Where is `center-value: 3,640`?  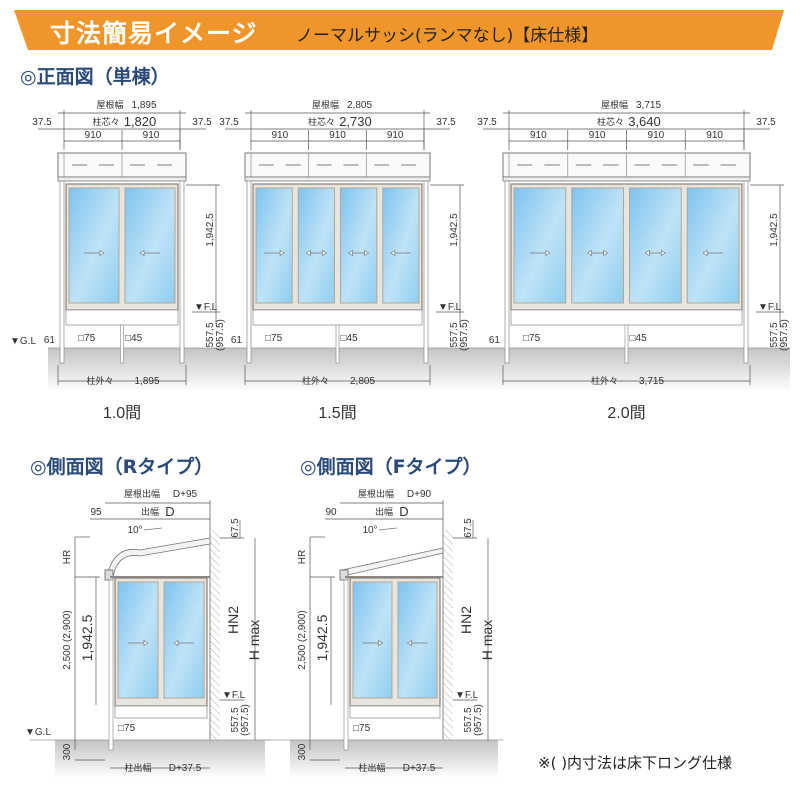
center-value: 3,640 is located at coordinates (644, 121).